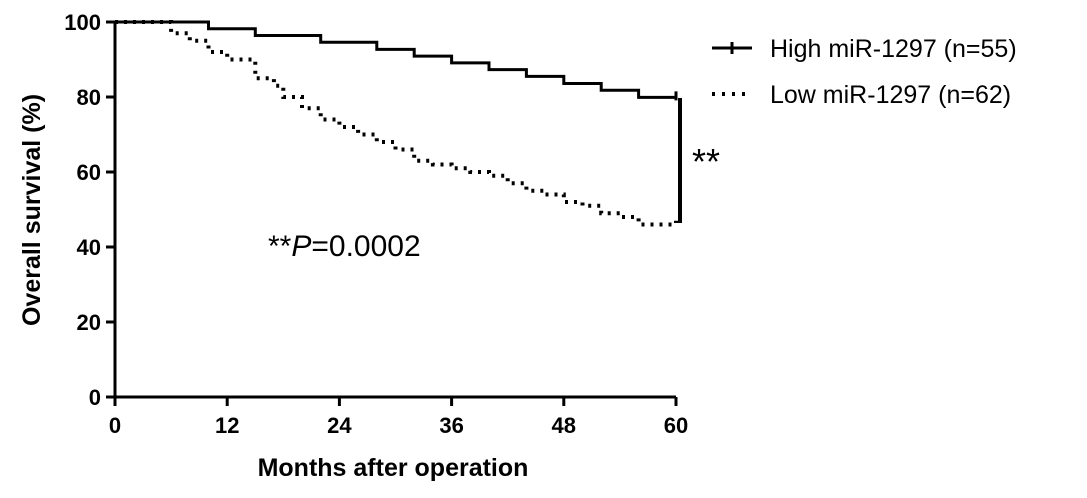 The width and height of the screenshot is (1087, 498). I want to click on y-tick-label: 40, so click(89, 247).